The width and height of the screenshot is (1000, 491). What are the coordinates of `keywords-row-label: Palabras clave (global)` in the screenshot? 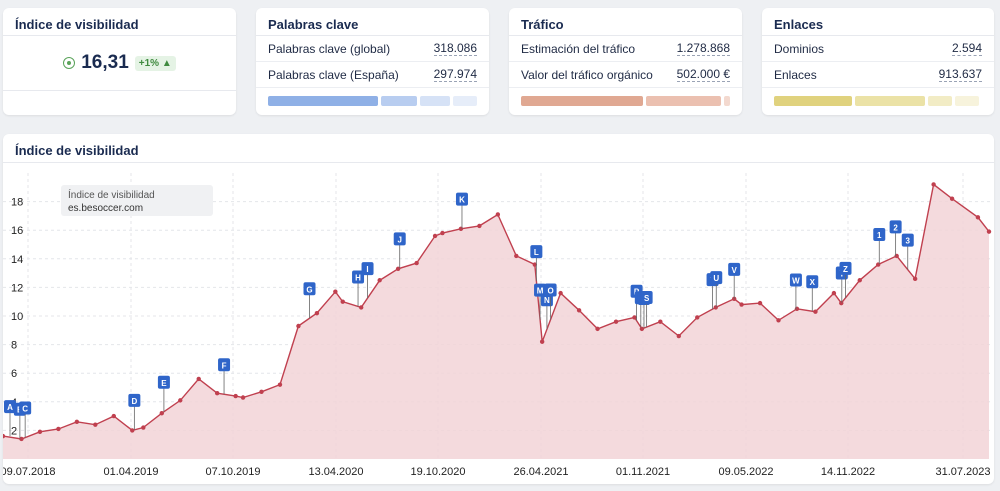 It's located at (329, 48).